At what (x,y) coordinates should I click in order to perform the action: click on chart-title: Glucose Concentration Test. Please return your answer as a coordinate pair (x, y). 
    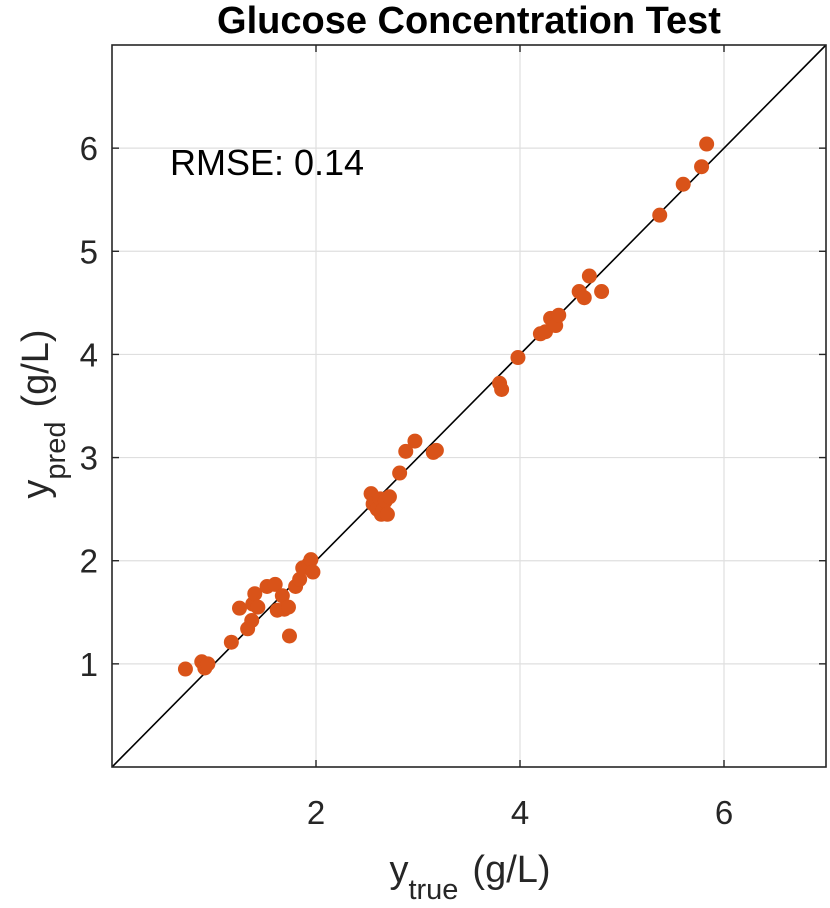
    Looking at the image, I should click on (469, 21).